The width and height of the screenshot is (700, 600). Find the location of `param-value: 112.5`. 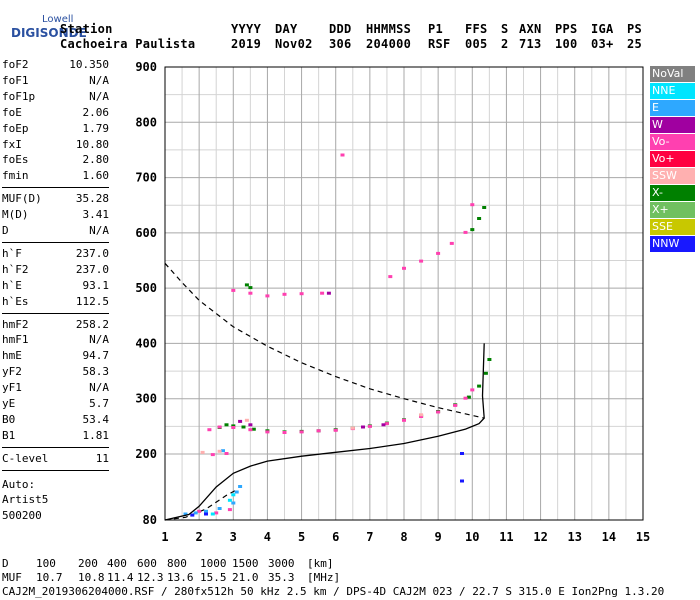

param-value: 112.5 is located at coordinates (92, 301).